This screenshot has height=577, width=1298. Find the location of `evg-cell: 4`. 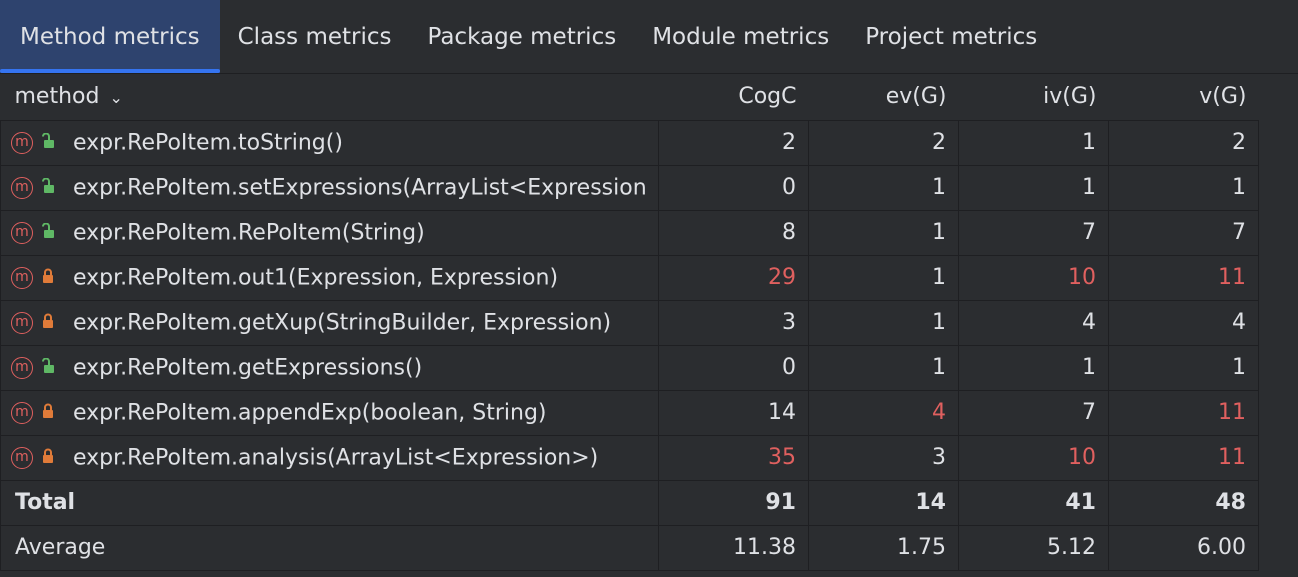

evg-cell: 4 is located at coordinates (884, 412).